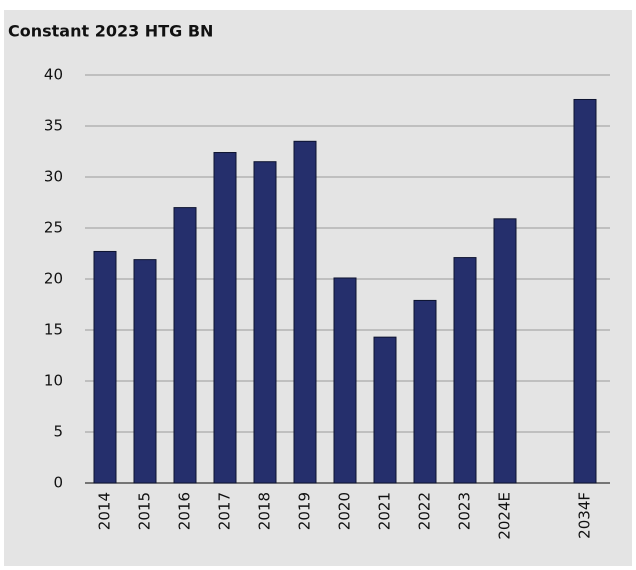  Describe the element at coordinates (385, 511) in the screenshot. I see `x-tick-label: 2021` at that location.